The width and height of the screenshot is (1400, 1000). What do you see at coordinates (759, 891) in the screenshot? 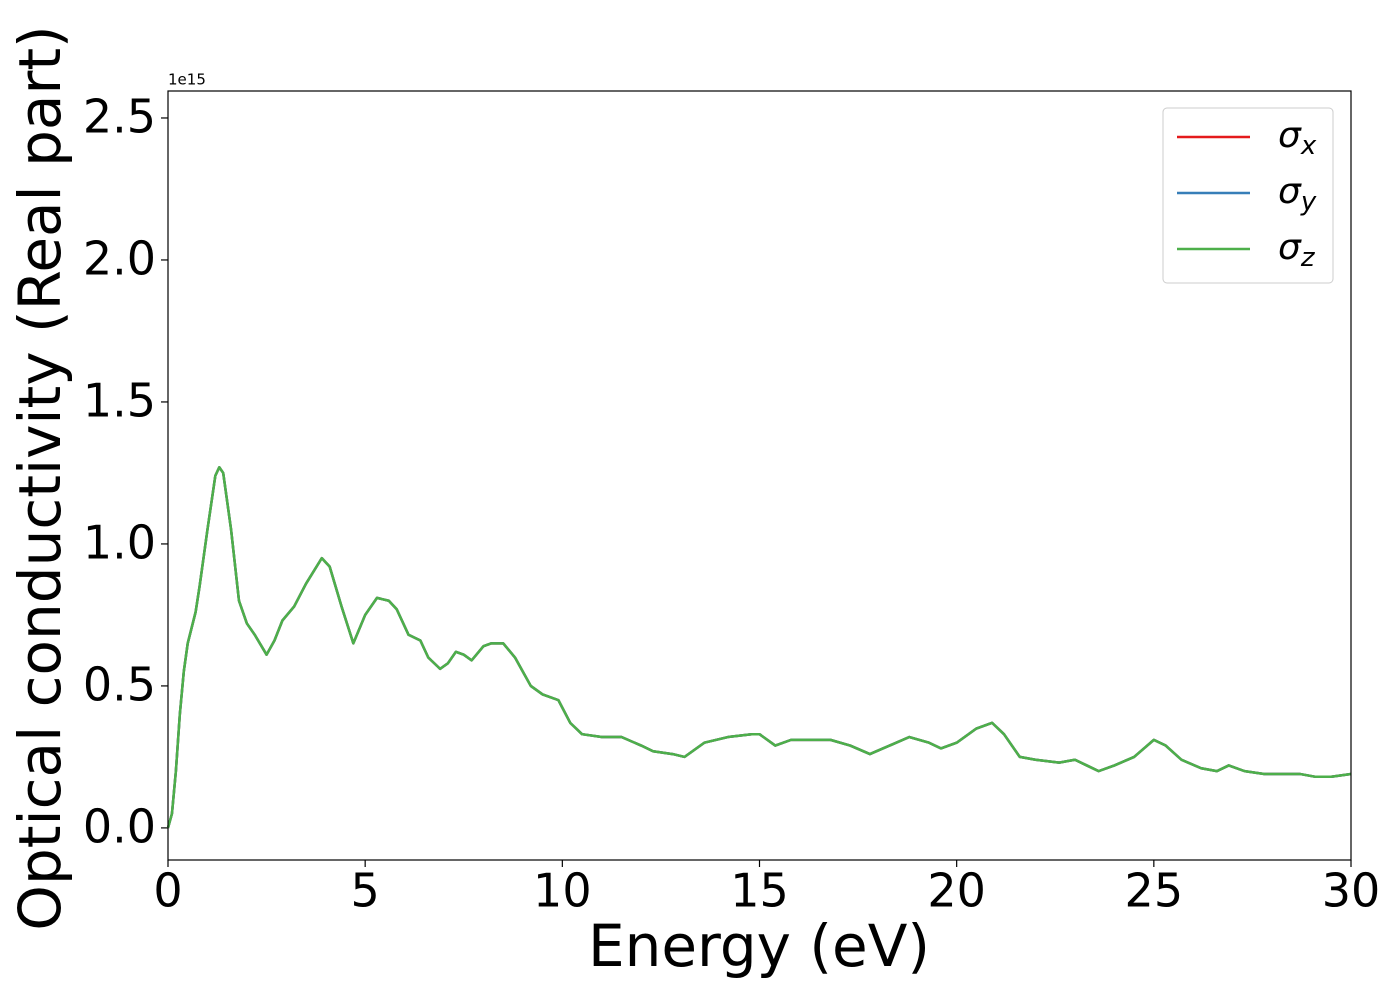
I see `x-tick-label: 15` at bounding box center [759, 891].